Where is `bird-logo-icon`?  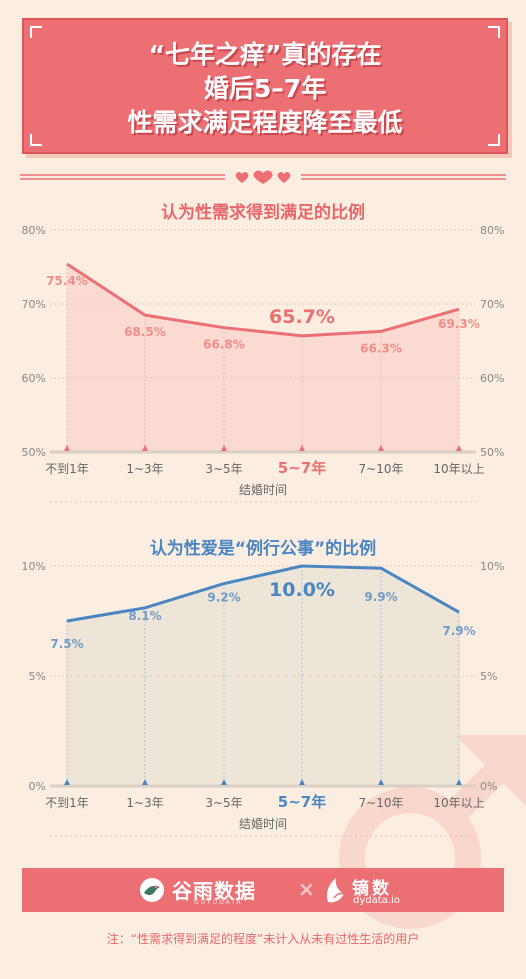 bird-logo-icon is located at coordinates (152, 890).